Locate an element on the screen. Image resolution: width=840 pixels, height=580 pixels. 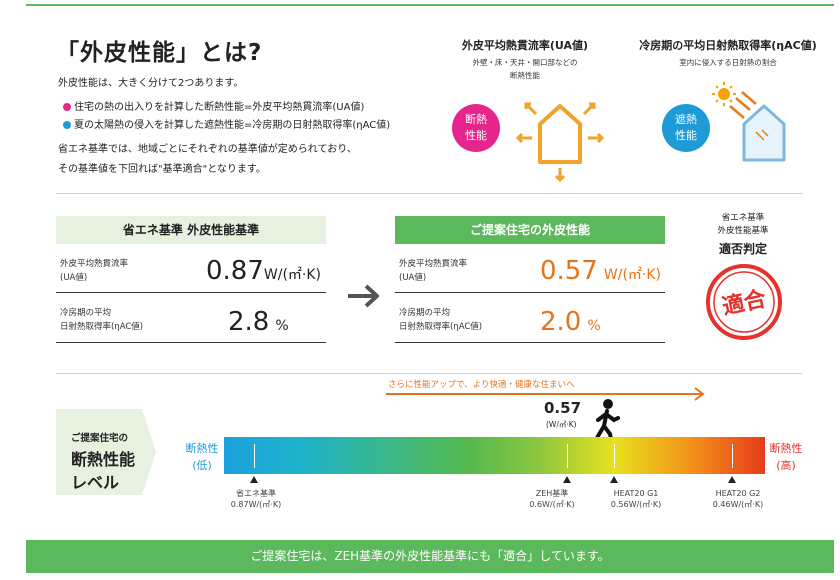
proposal-eta-label: 冷房期の平均 日射熱取得率(ηAC値) is located at coordinates (441, 320).